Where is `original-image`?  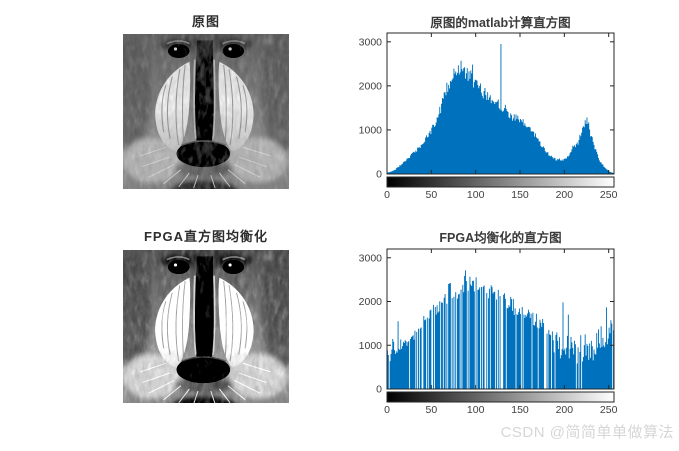
original-image is located at coordinates (206, 111).